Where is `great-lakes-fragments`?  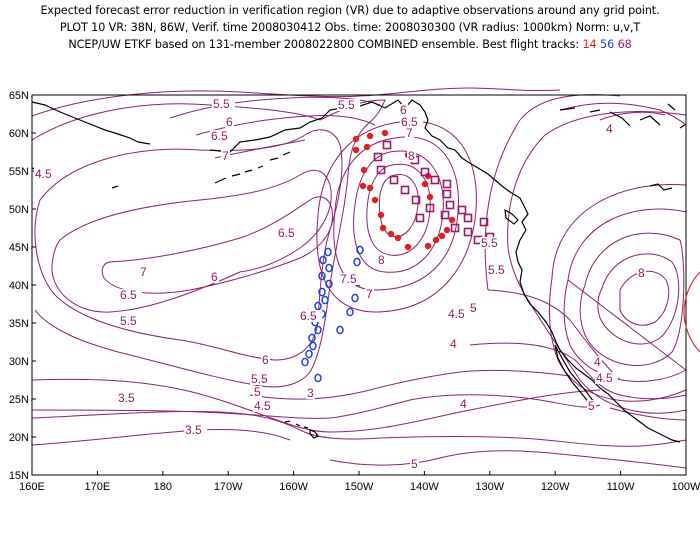
great-lakes-fragments is located at coordinates (661, 187).